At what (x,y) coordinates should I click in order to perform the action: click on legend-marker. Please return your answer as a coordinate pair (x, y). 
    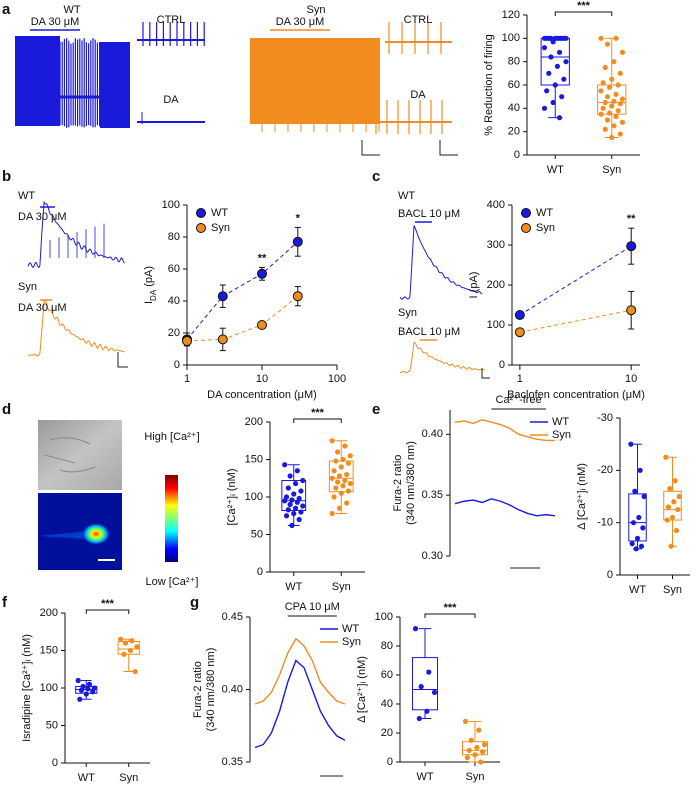
    Looking at the image, I should click on (201, 228).